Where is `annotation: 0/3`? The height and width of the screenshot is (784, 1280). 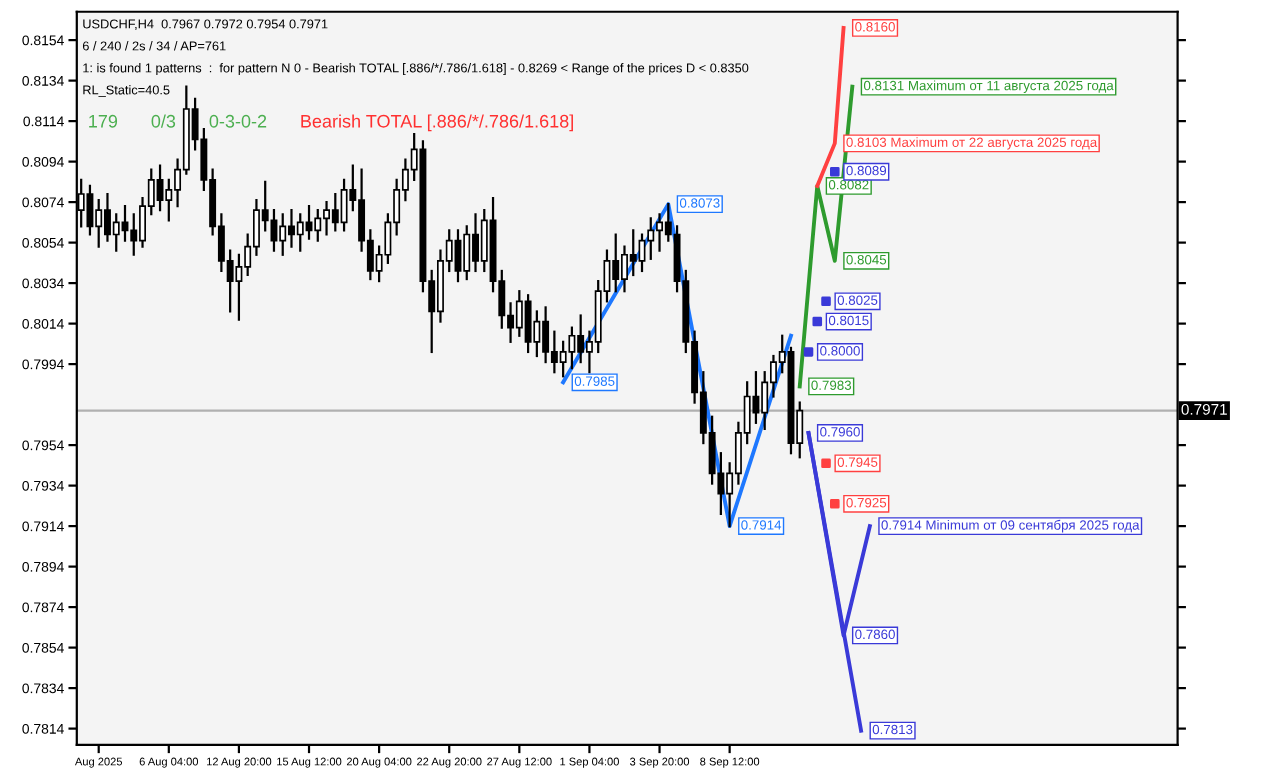
annotation: 0/3 is located at coordinates (163, 121).